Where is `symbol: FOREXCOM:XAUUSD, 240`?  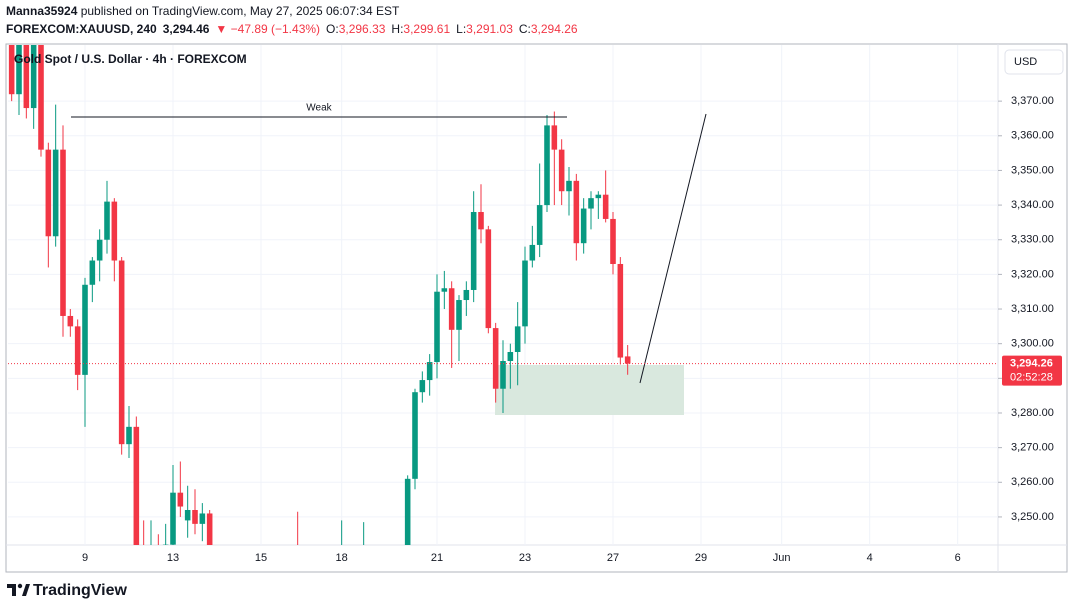 symbol: FOREXCOM:XAUUSD, 240 is located at coordinates (81, 29).